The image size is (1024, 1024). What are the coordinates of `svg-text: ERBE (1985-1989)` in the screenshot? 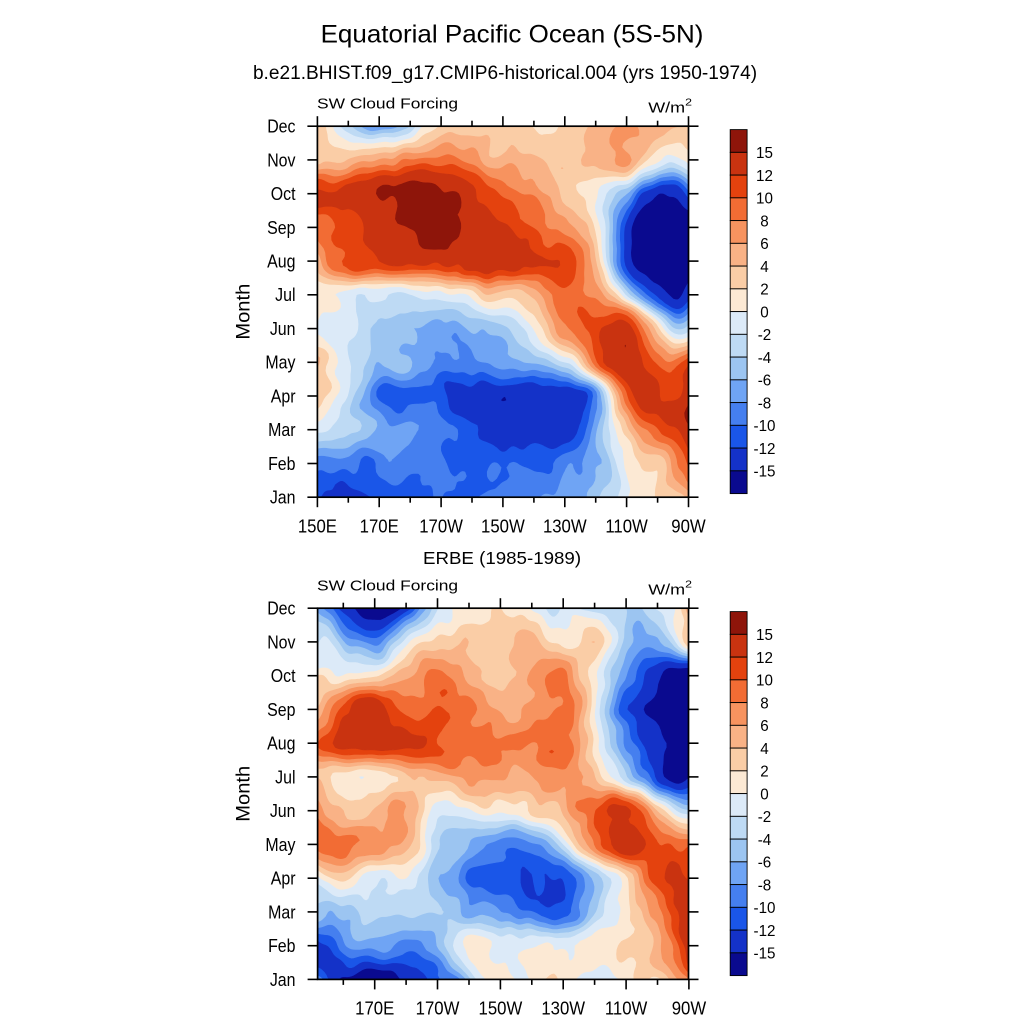 It's located at (502, 557).